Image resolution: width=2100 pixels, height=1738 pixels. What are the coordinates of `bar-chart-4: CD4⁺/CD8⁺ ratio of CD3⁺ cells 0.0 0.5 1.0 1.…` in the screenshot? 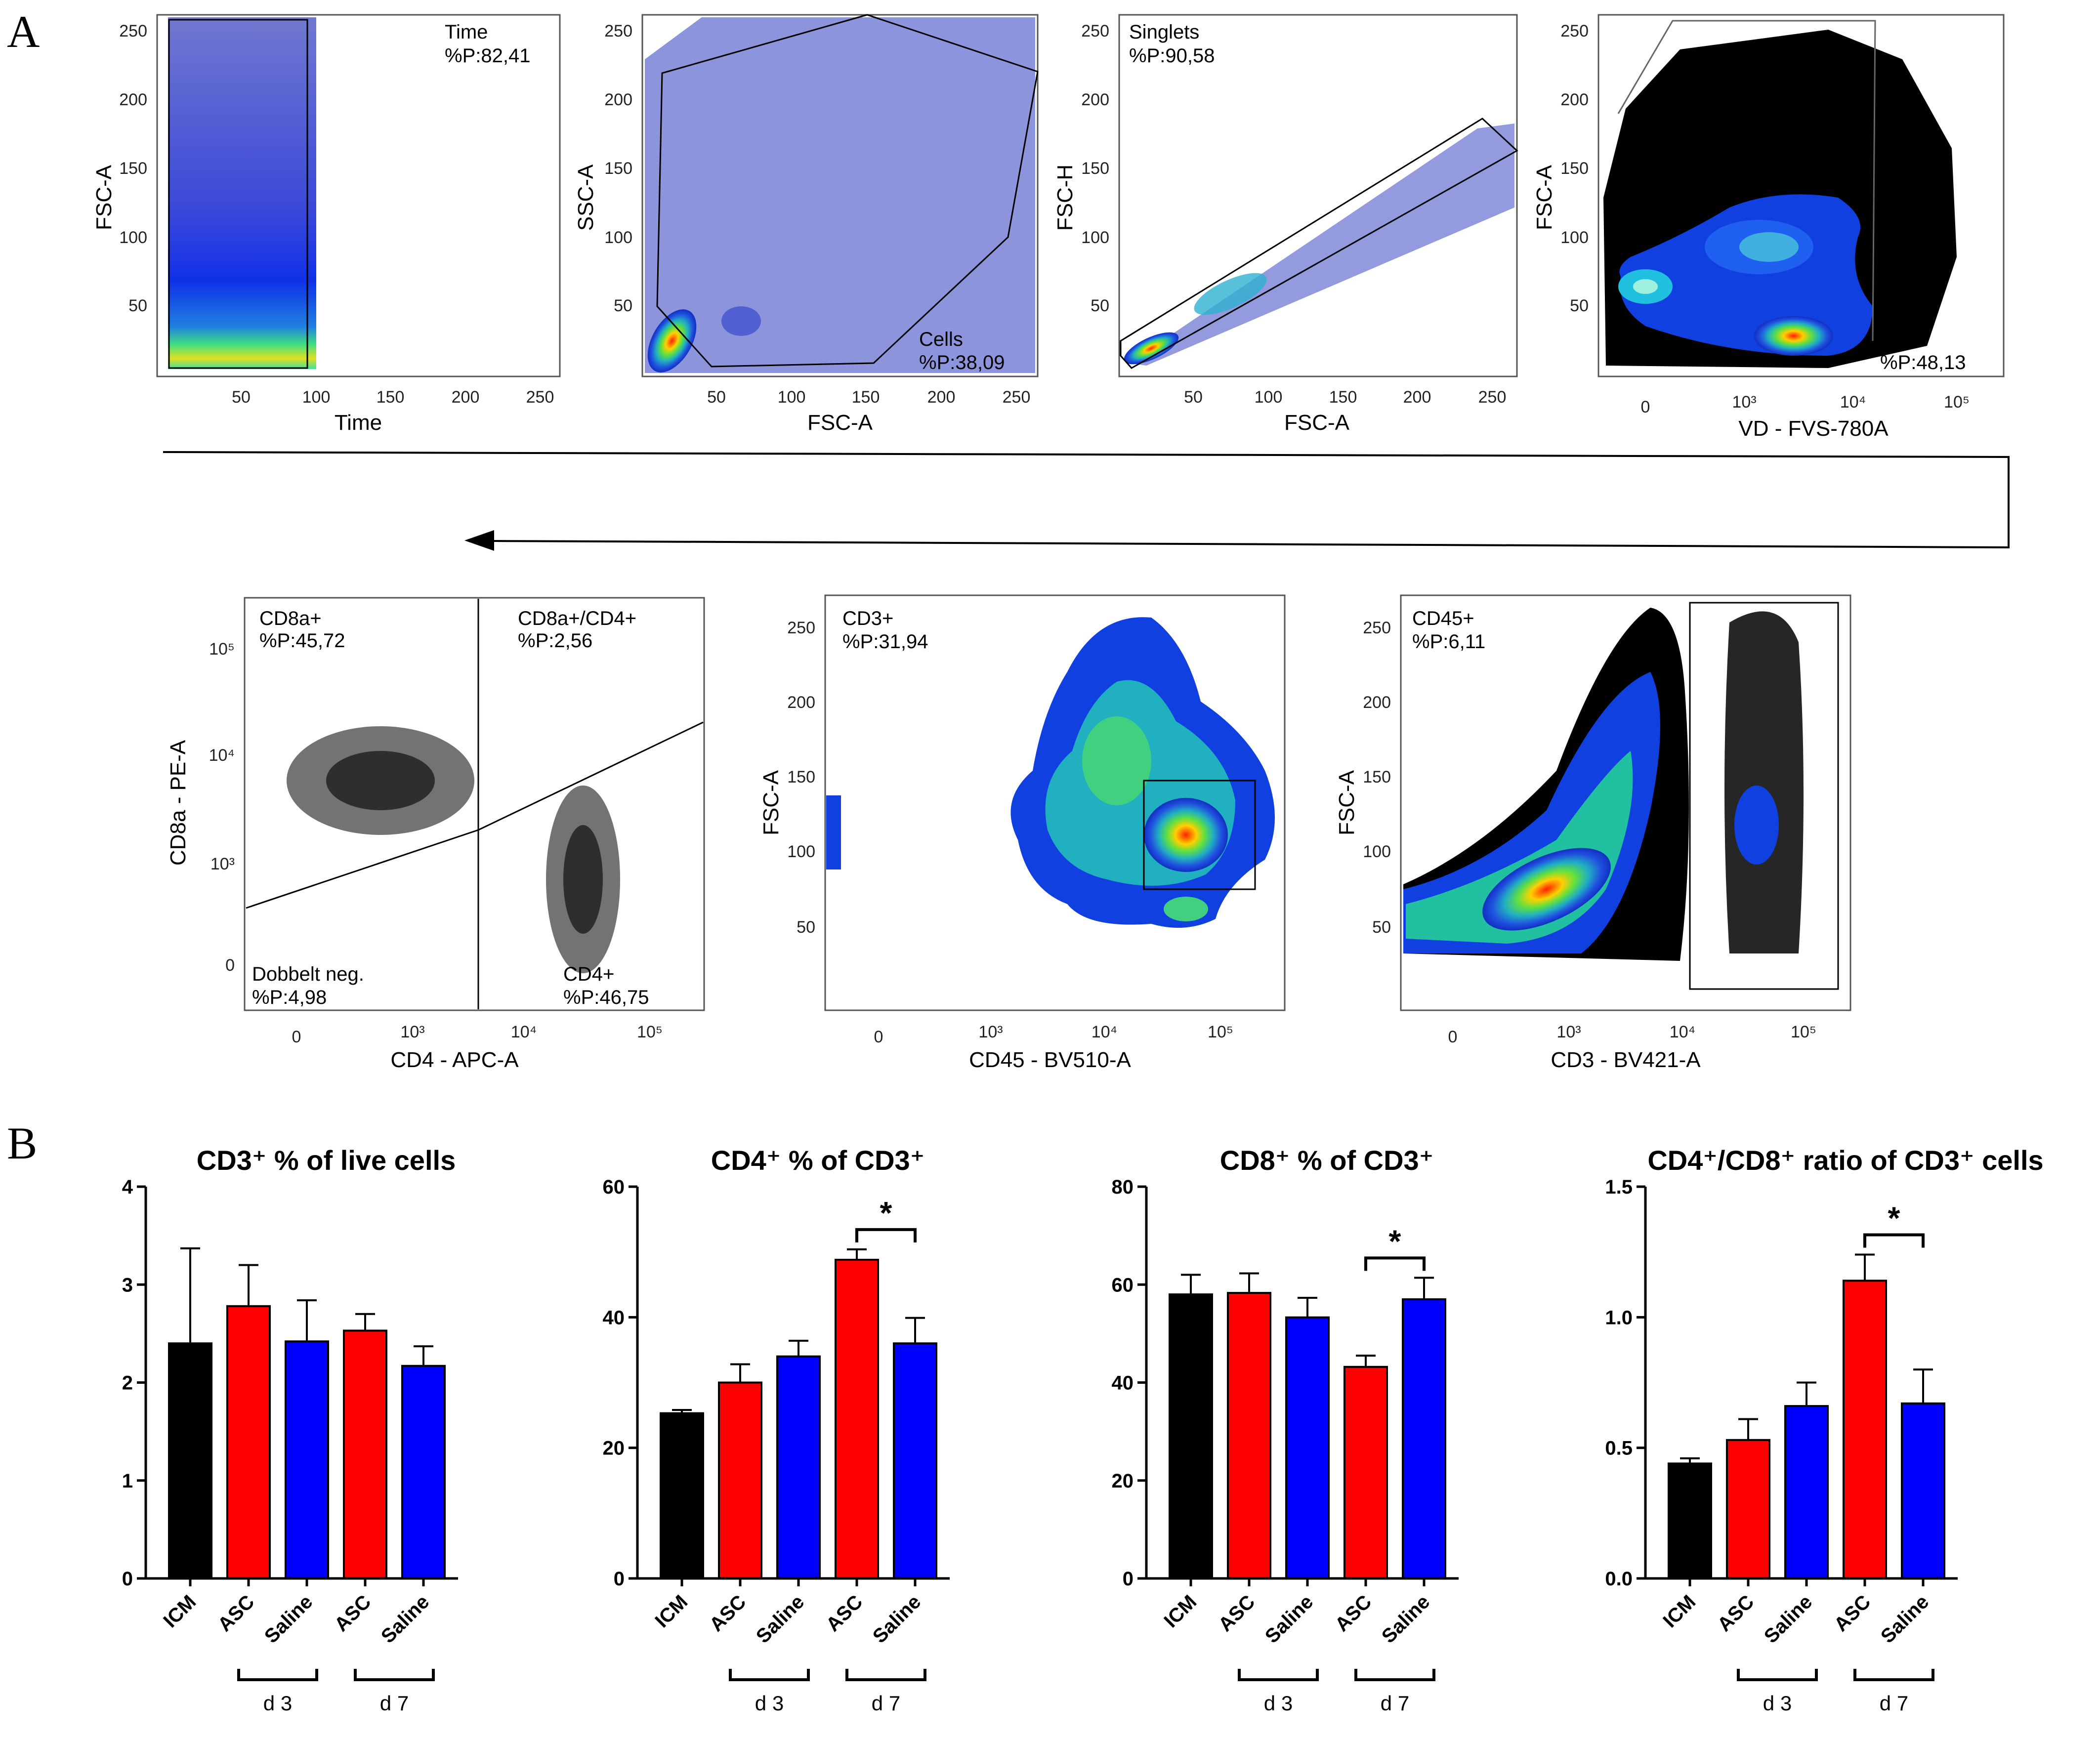 It's located at (1824, 1430).